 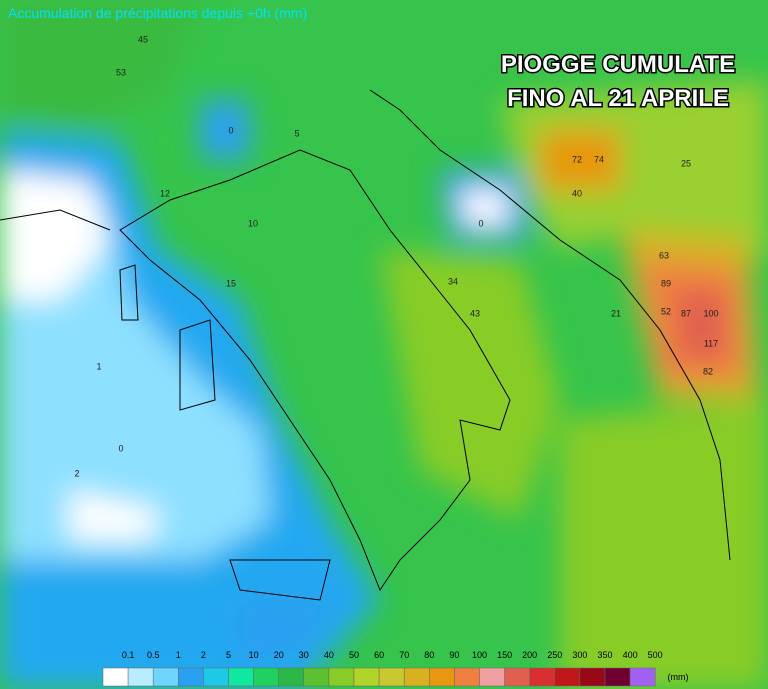 I want to click on grid-value: 74, so click(x=599, y=159).